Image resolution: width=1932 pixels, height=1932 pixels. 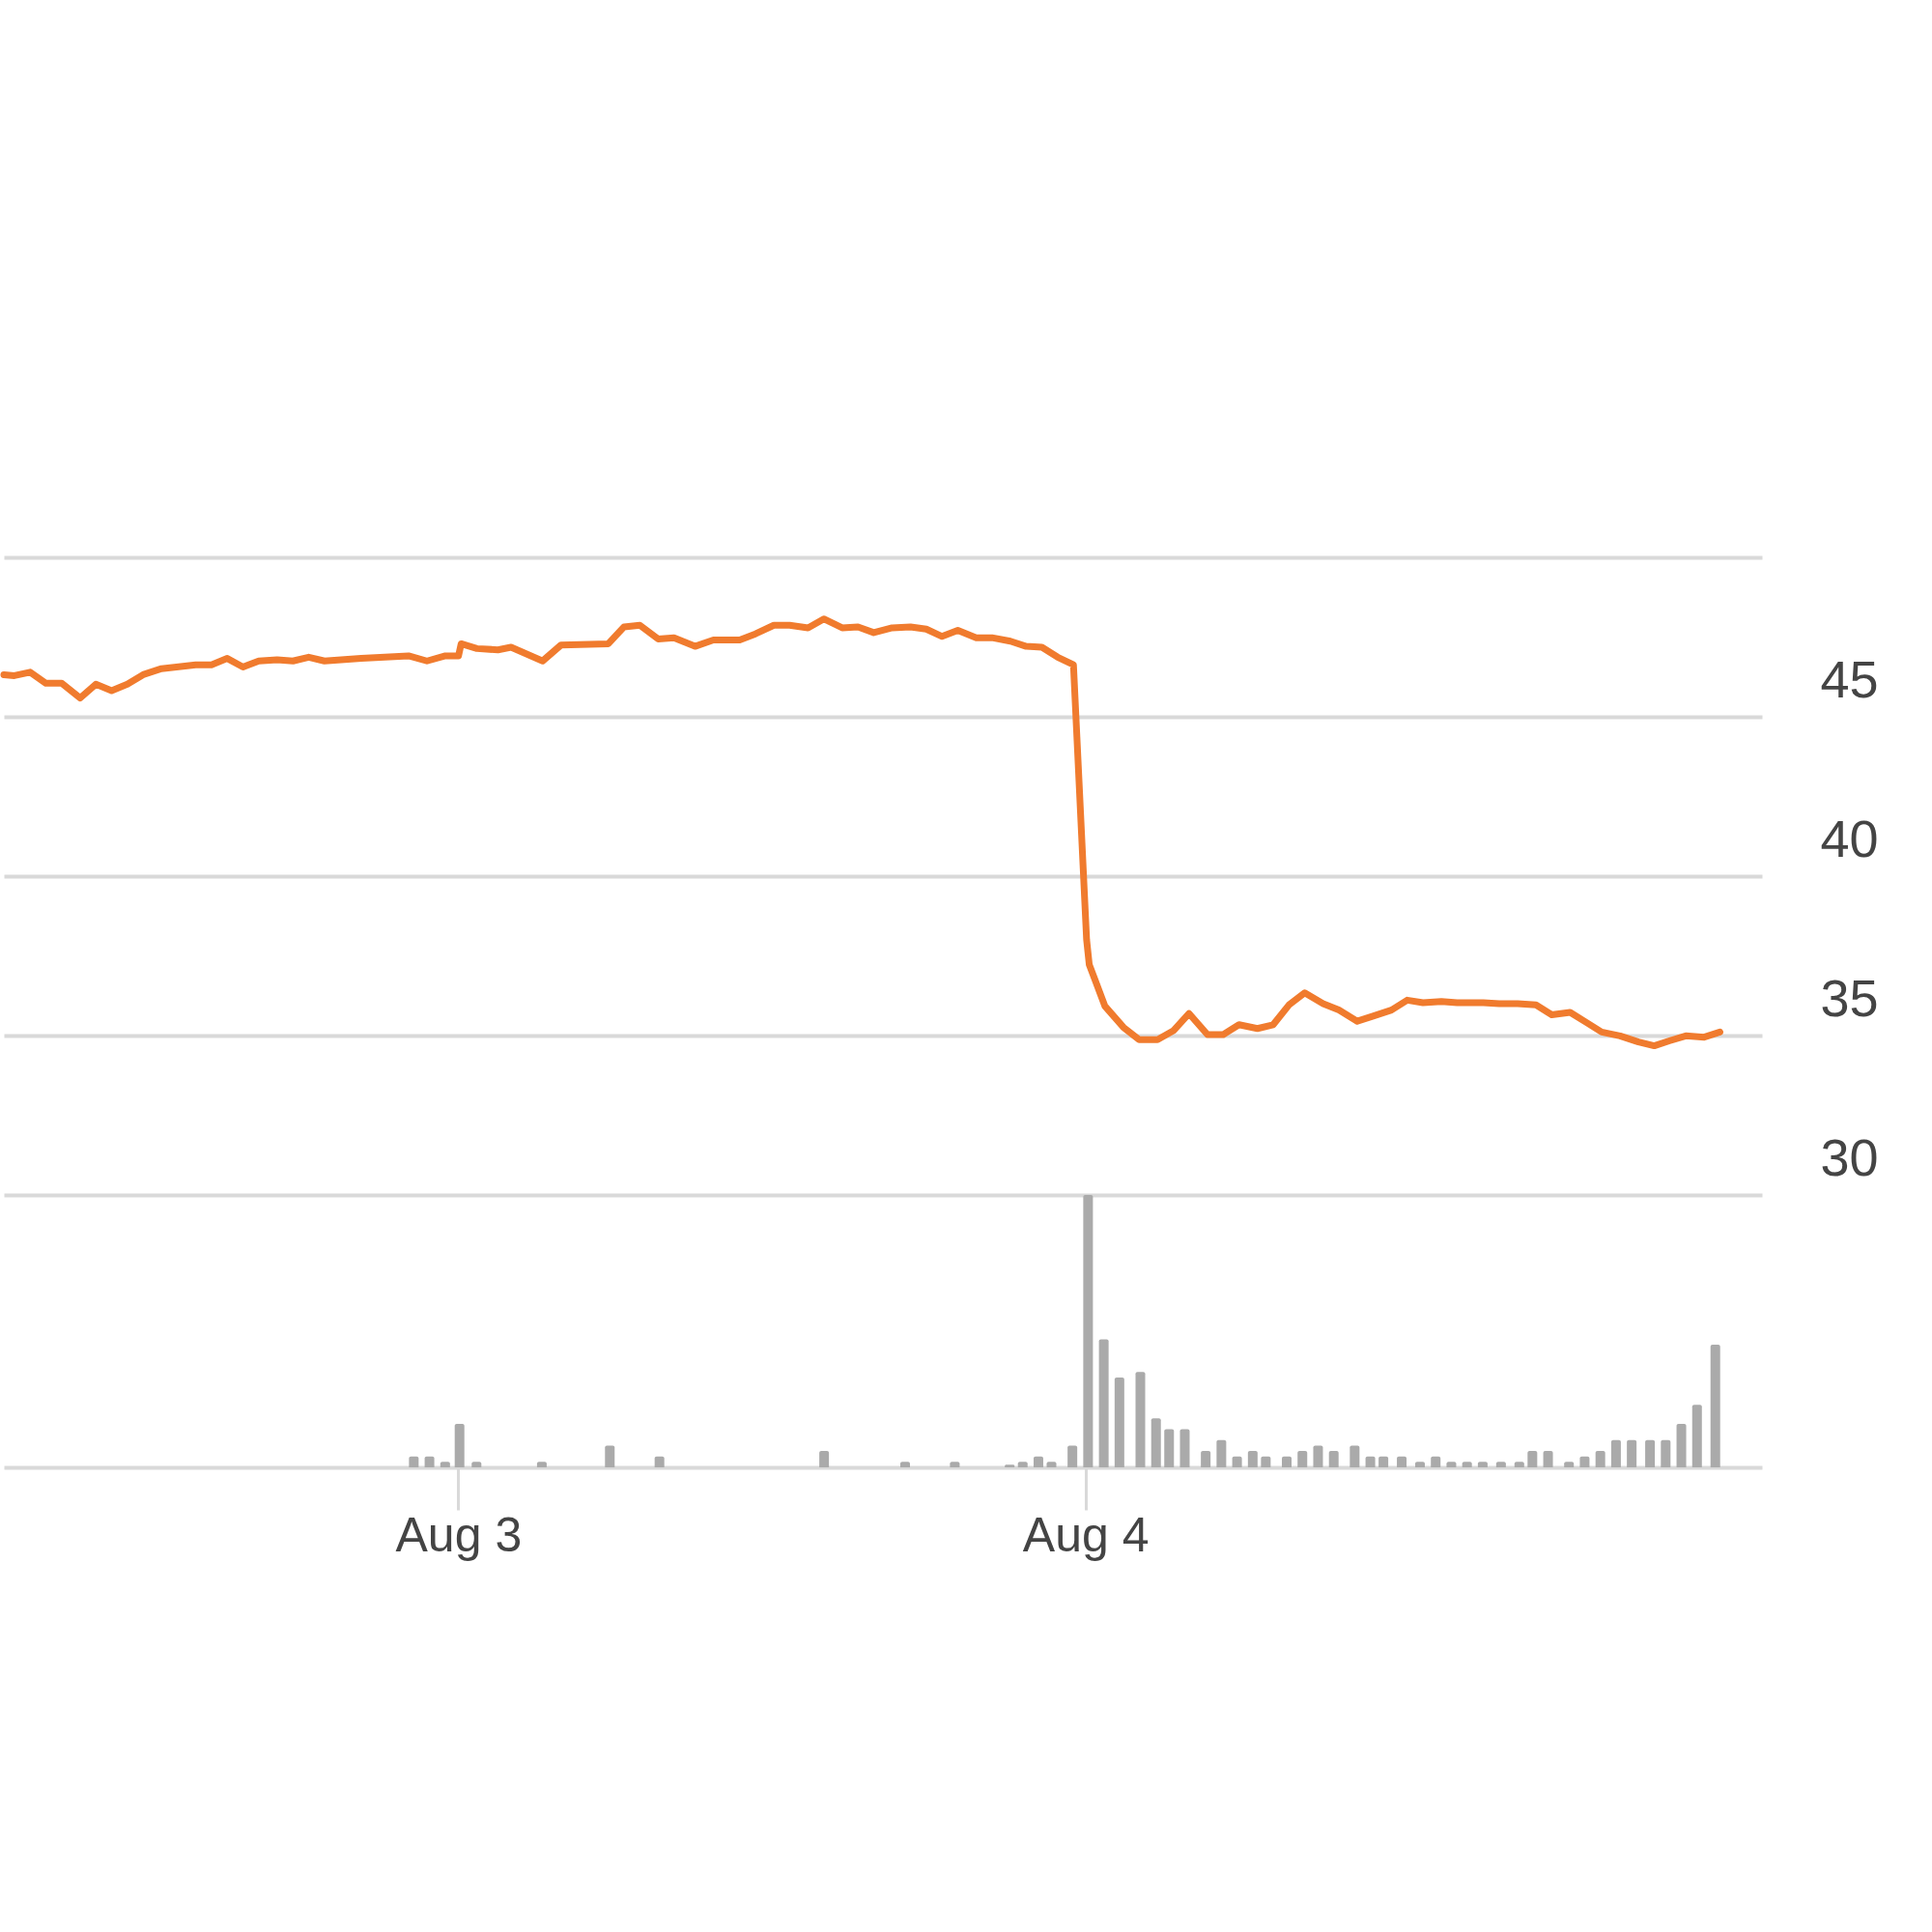 What do you see at coordinates (1849, 838) in the screenshot?
I see `y-tick-label: 40` at bounding box center [1849, 838].